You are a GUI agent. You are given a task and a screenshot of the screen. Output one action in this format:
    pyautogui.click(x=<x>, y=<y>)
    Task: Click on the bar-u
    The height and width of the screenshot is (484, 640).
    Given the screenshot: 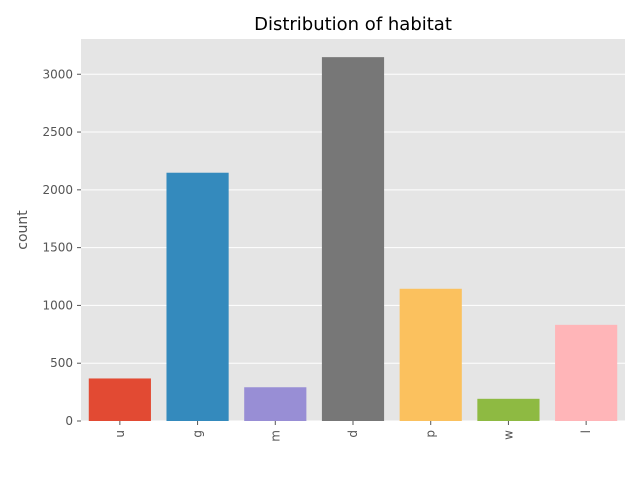 What is the action you would take?
    pyautogui.click(x=119, y=399)
    